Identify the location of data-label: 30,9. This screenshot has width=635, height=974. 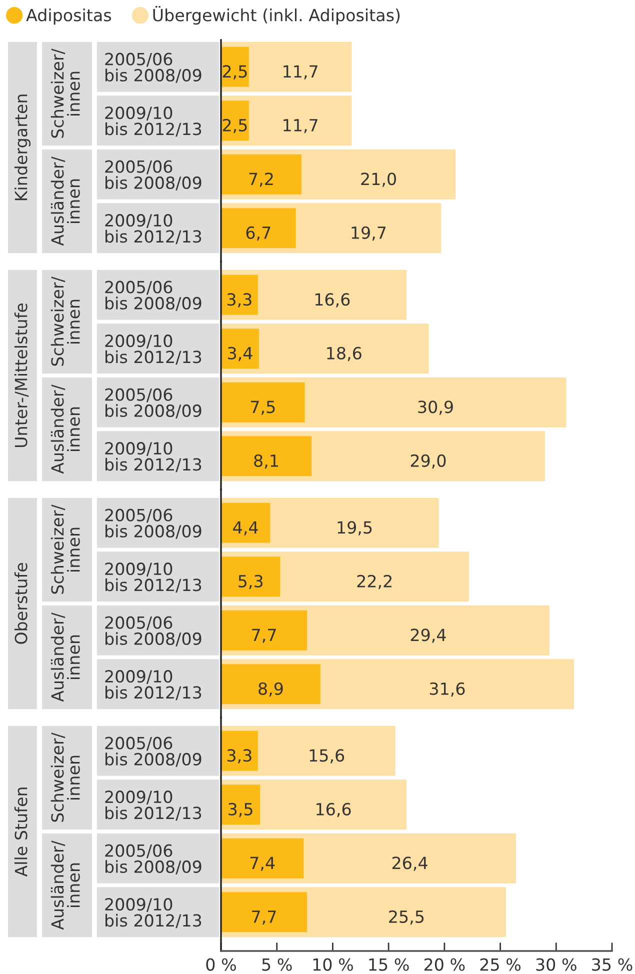
(435, 407).